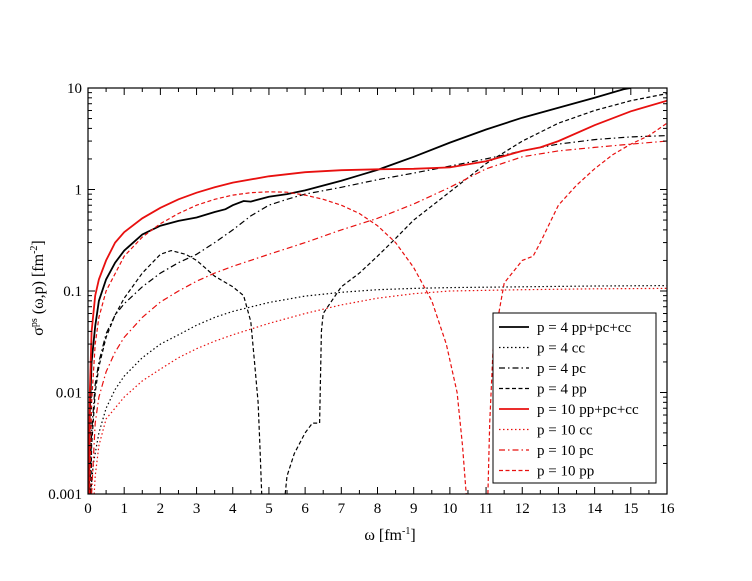 The image size is (752, 581). What do you see at coordinates (449, 509) in the screenshot?
I see `x-tick-label: 10` at bounding box center [449, 509].